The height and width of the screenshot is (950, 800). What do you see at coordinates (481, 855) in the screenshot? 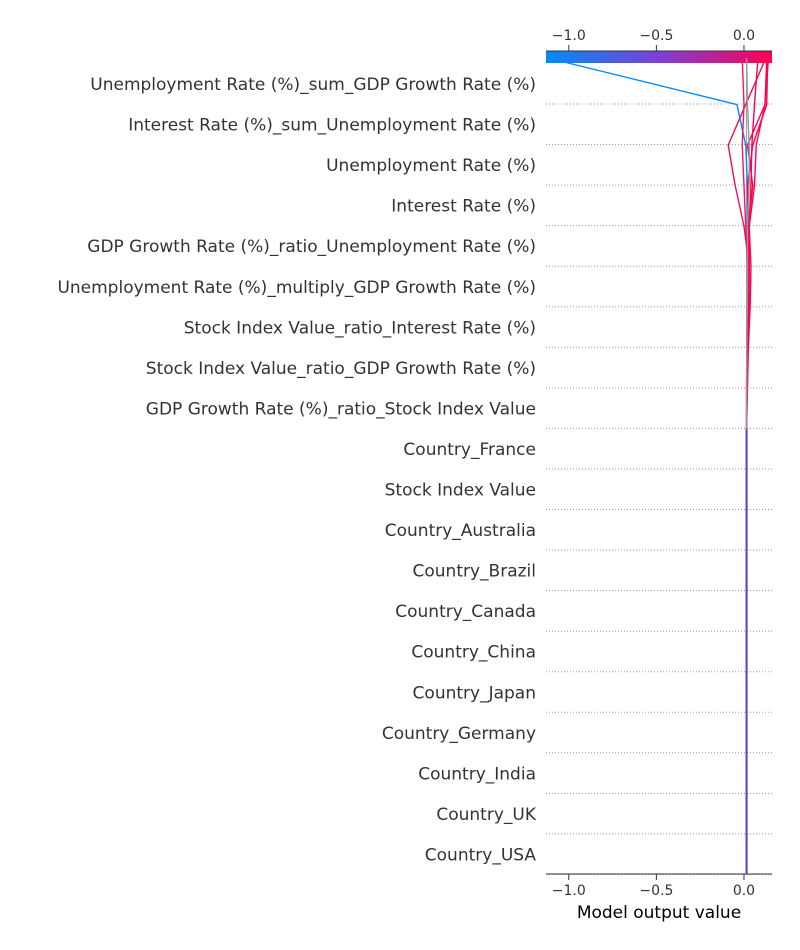
I see `feature-label: Country_USA` at bounding box center [481, 855].